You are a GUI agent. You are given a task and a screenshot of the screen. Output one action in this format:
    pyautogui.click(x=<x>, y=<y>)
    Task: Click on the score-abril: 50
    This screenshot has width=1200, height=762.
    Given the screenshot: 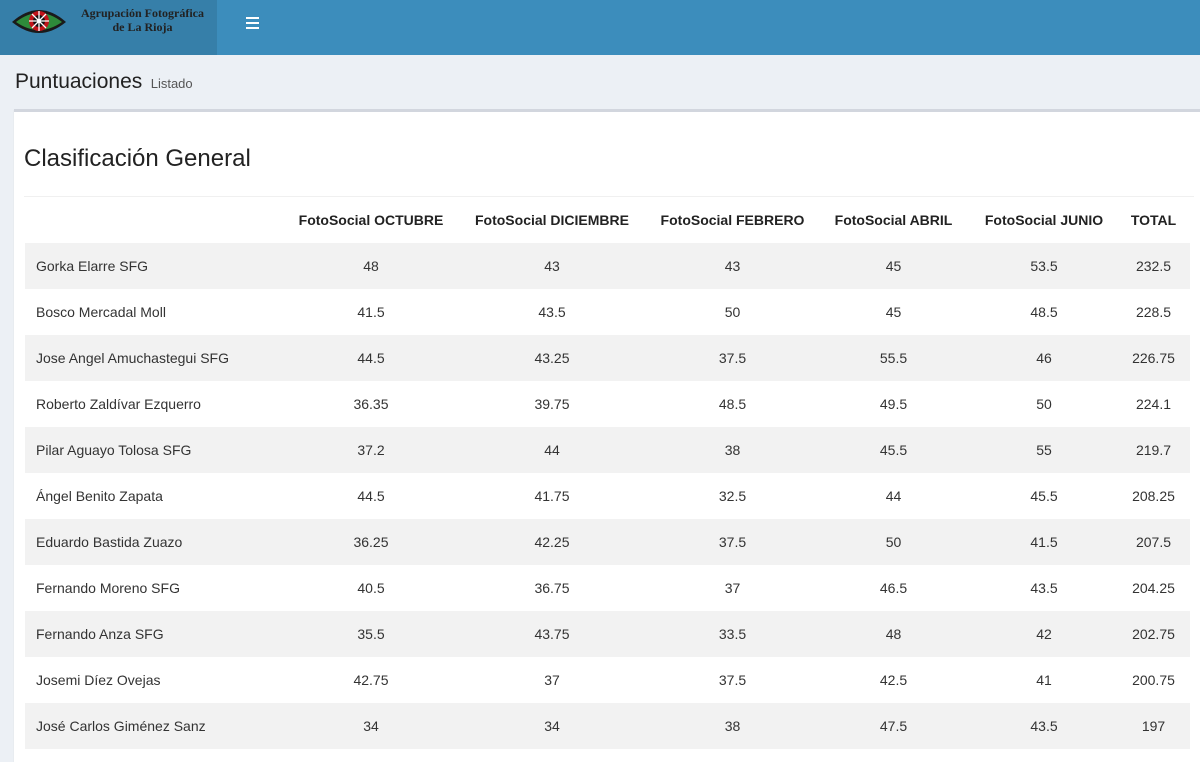 What is the action you would take?
    pyautogui.click(x=893, y=542)
    